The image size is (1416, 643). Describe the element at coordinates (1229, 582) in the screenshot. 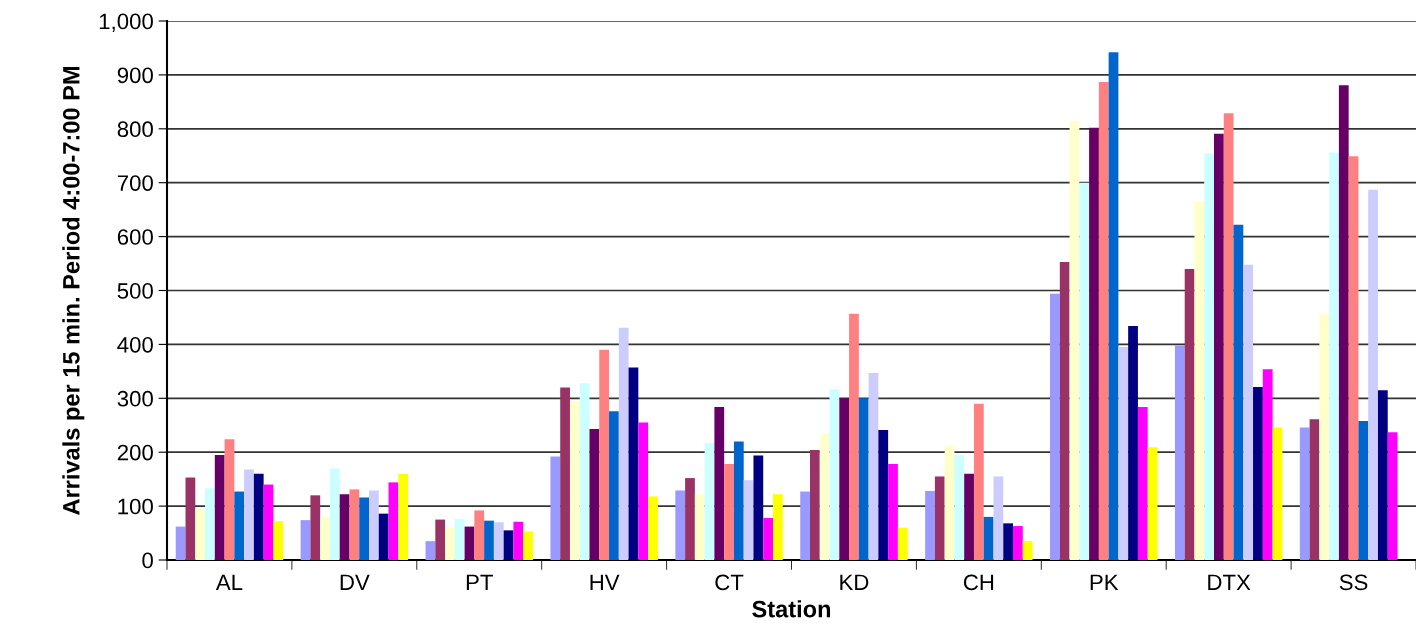

I see `x-tick-label: DTX` at that location.